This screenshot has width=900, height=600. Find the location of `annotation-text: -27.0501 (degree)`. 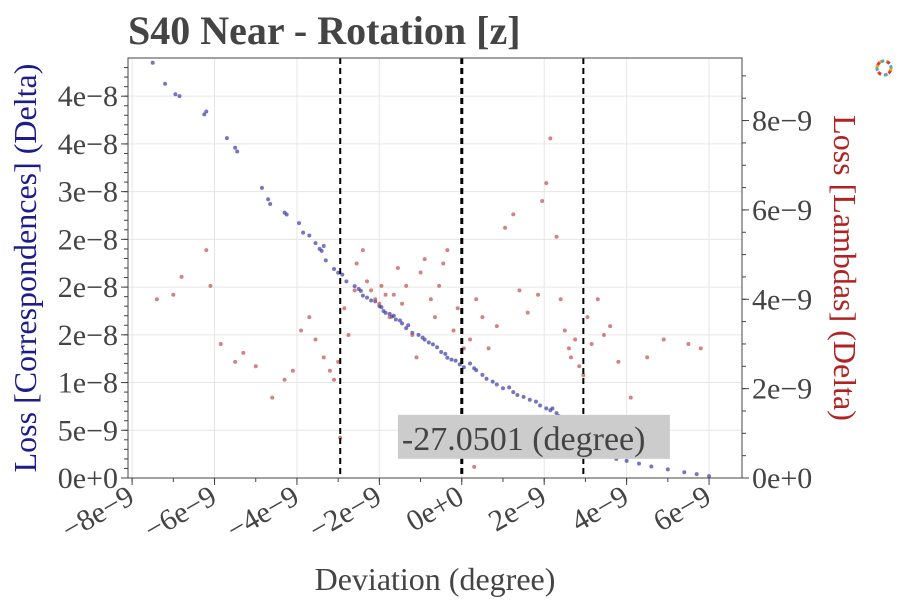

annotation-text: -27.0501 (degree) is located at coordinates (524, 439).